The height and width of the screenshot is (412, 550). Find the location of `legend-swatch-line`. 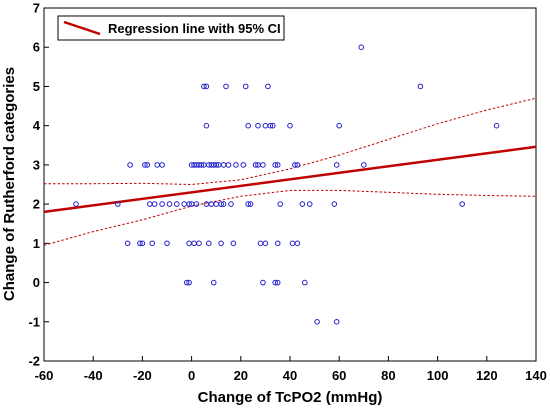

legend-swatch-line is located at coordinates (82, 28).